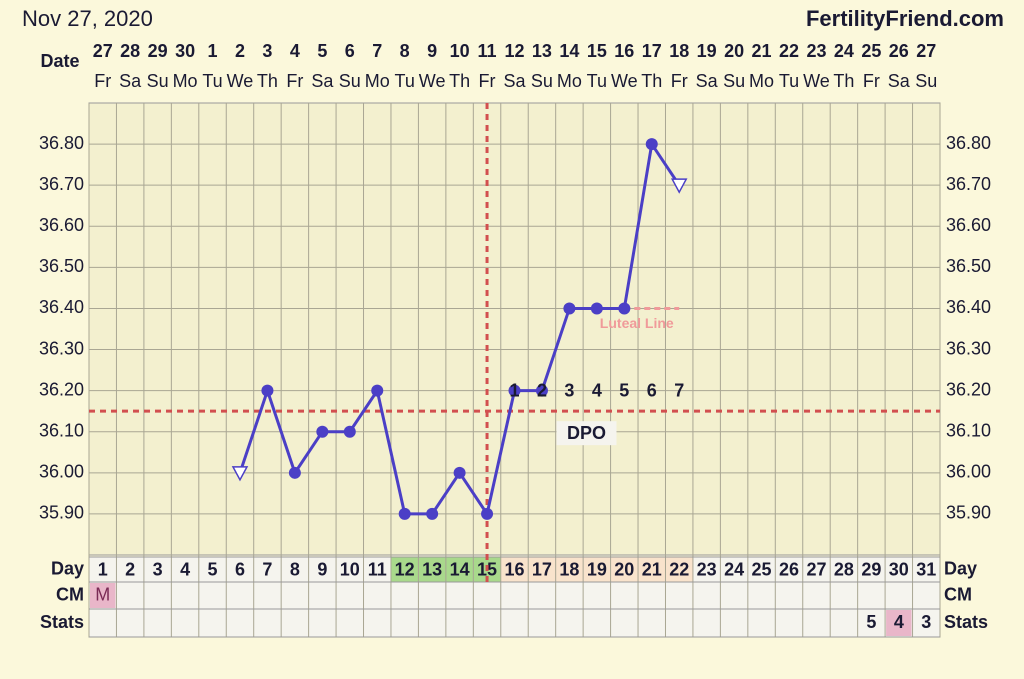  I want to click on day-label: 16, so click(514, 569).